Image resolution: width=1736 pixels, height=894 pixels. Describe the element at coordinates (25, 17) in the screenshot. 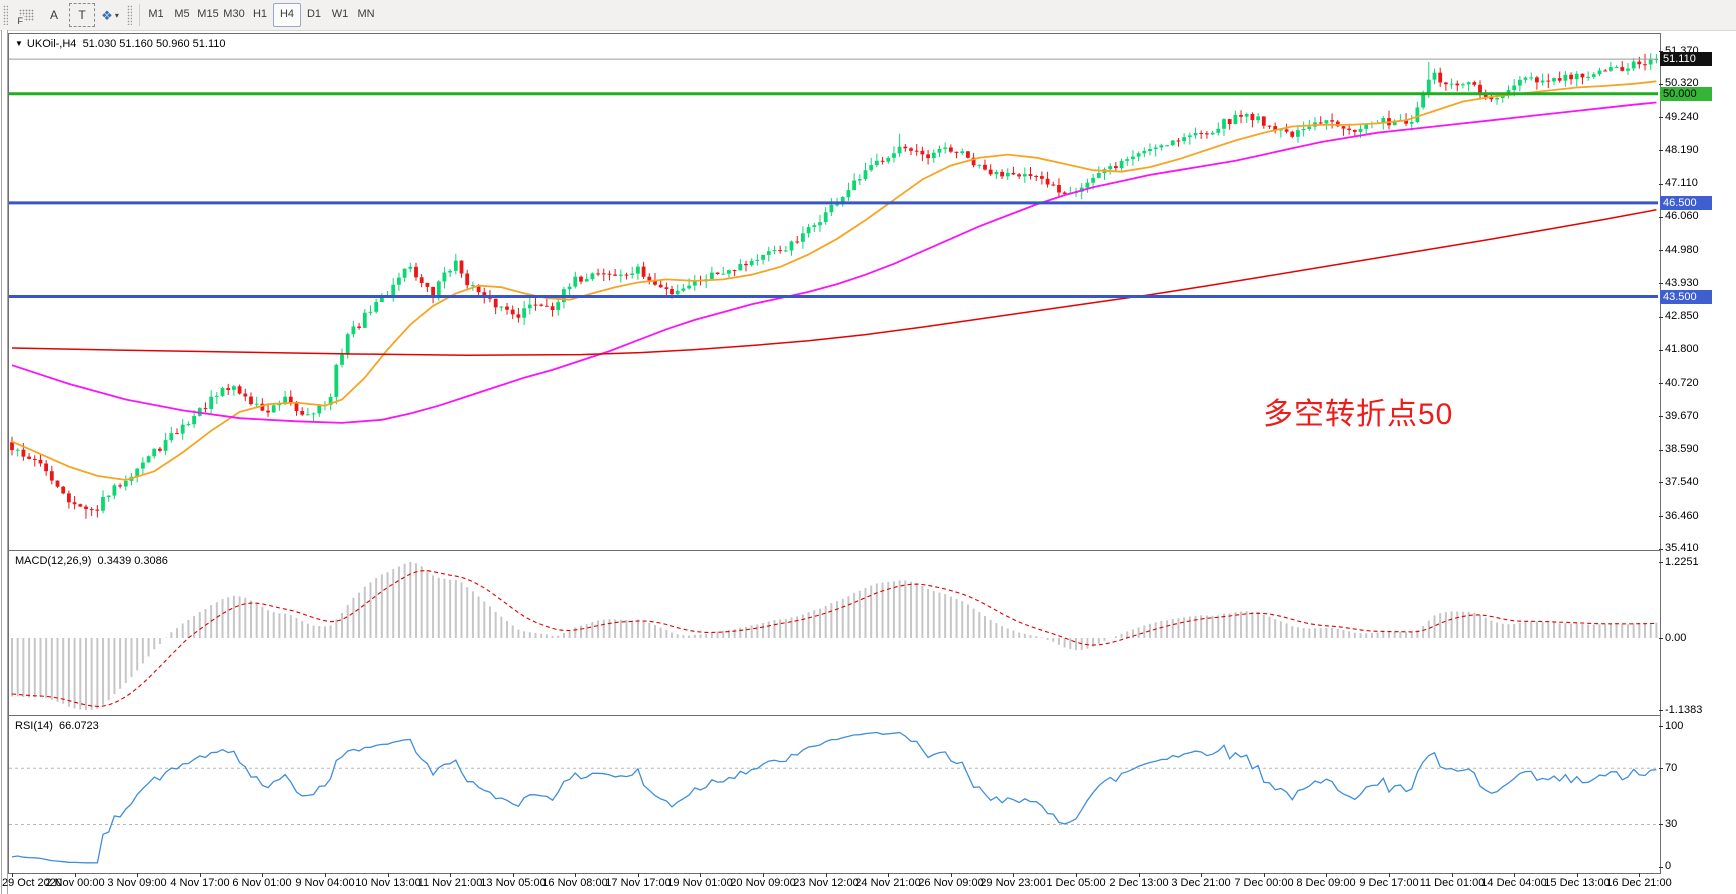

I see `dot-grid-icon: F` at that location.